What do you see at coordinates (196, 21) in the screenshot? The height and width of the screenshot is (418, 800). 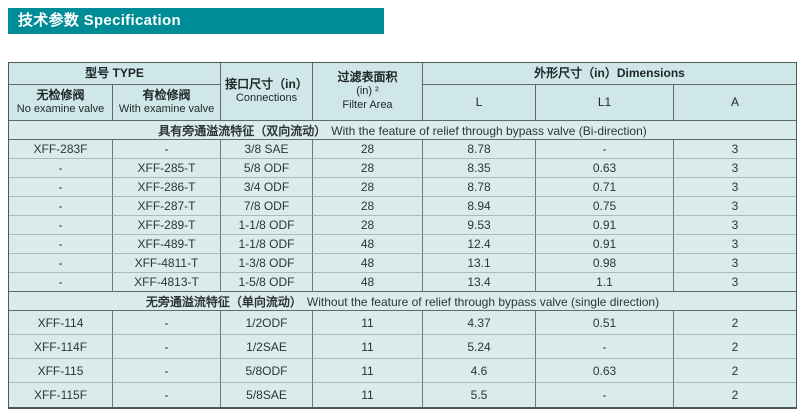 I see `section-title-bar: 技术参数 Specification` at bounding box center [196, 21].